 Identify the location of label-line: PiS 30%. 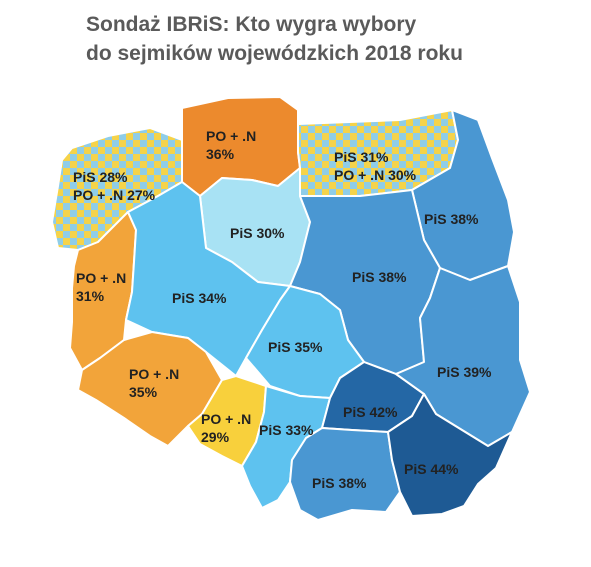
(257, 233).